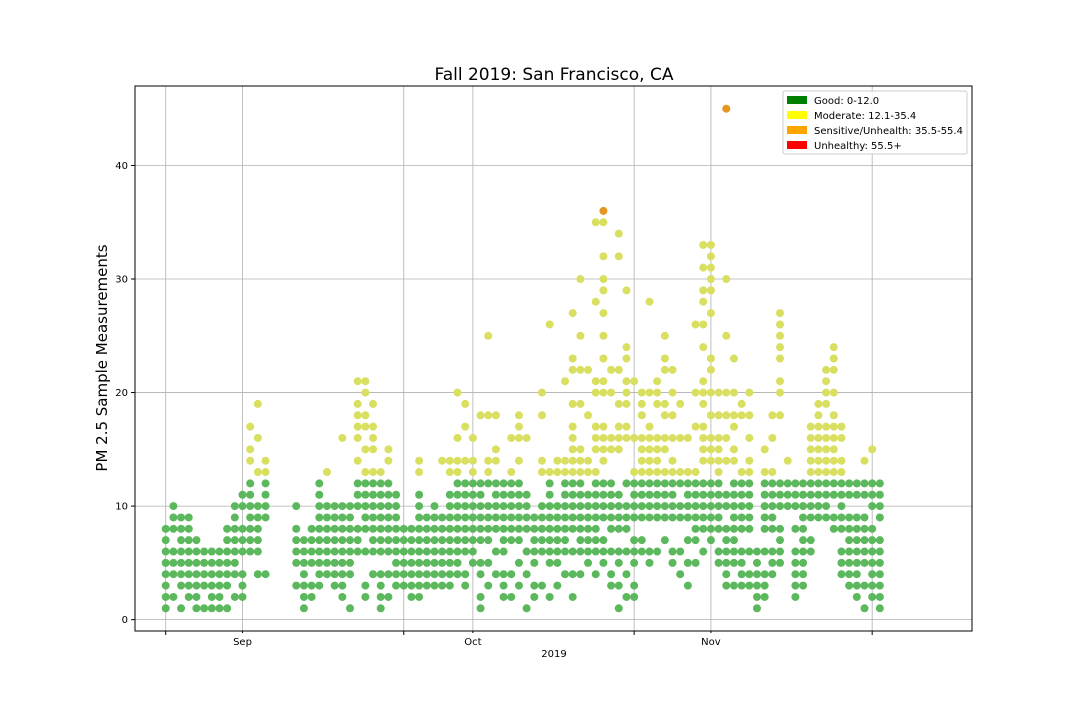 The width and height of the screenshot is (1080, 720). What do you see at coordinates (125, 393) in the screenshot?
I see `y-axis: 0 10 20 30 40` at bounding box center [125, 393].